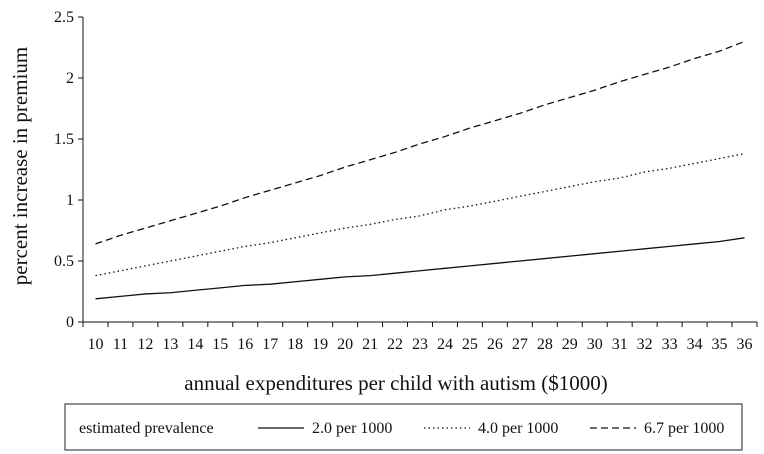  Describe the element at coordinates (570, 344) in the screenshot. I see `x-tick-label: 29` at that location.